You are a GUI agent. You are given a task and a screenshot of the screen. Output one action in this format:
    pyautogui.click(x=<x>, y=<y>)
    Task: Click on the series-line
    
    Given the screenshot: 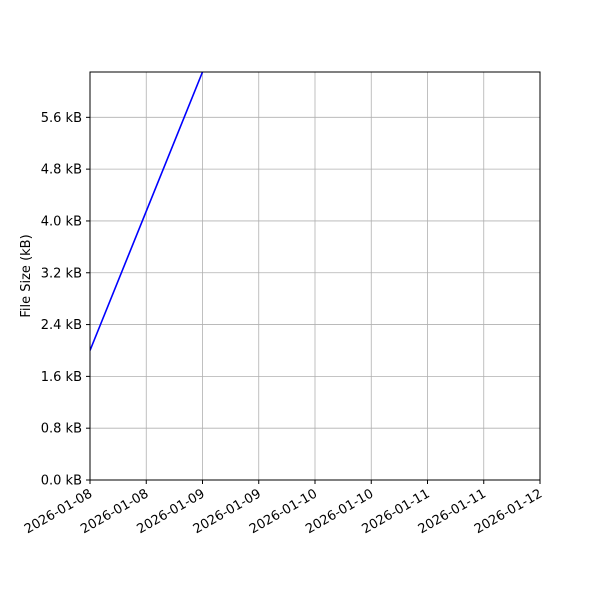 What is the action you would take?
    pyautogui.click(x=147, y=211)
    